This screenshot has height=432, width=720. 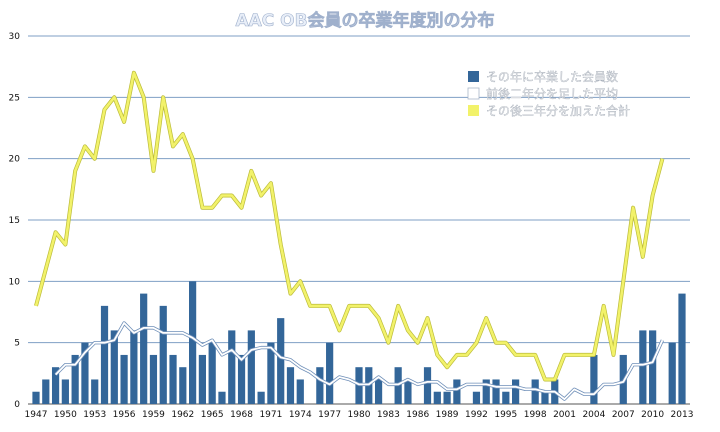 I want to click on x-tick-label: 1989, so click(x=447, y=415).